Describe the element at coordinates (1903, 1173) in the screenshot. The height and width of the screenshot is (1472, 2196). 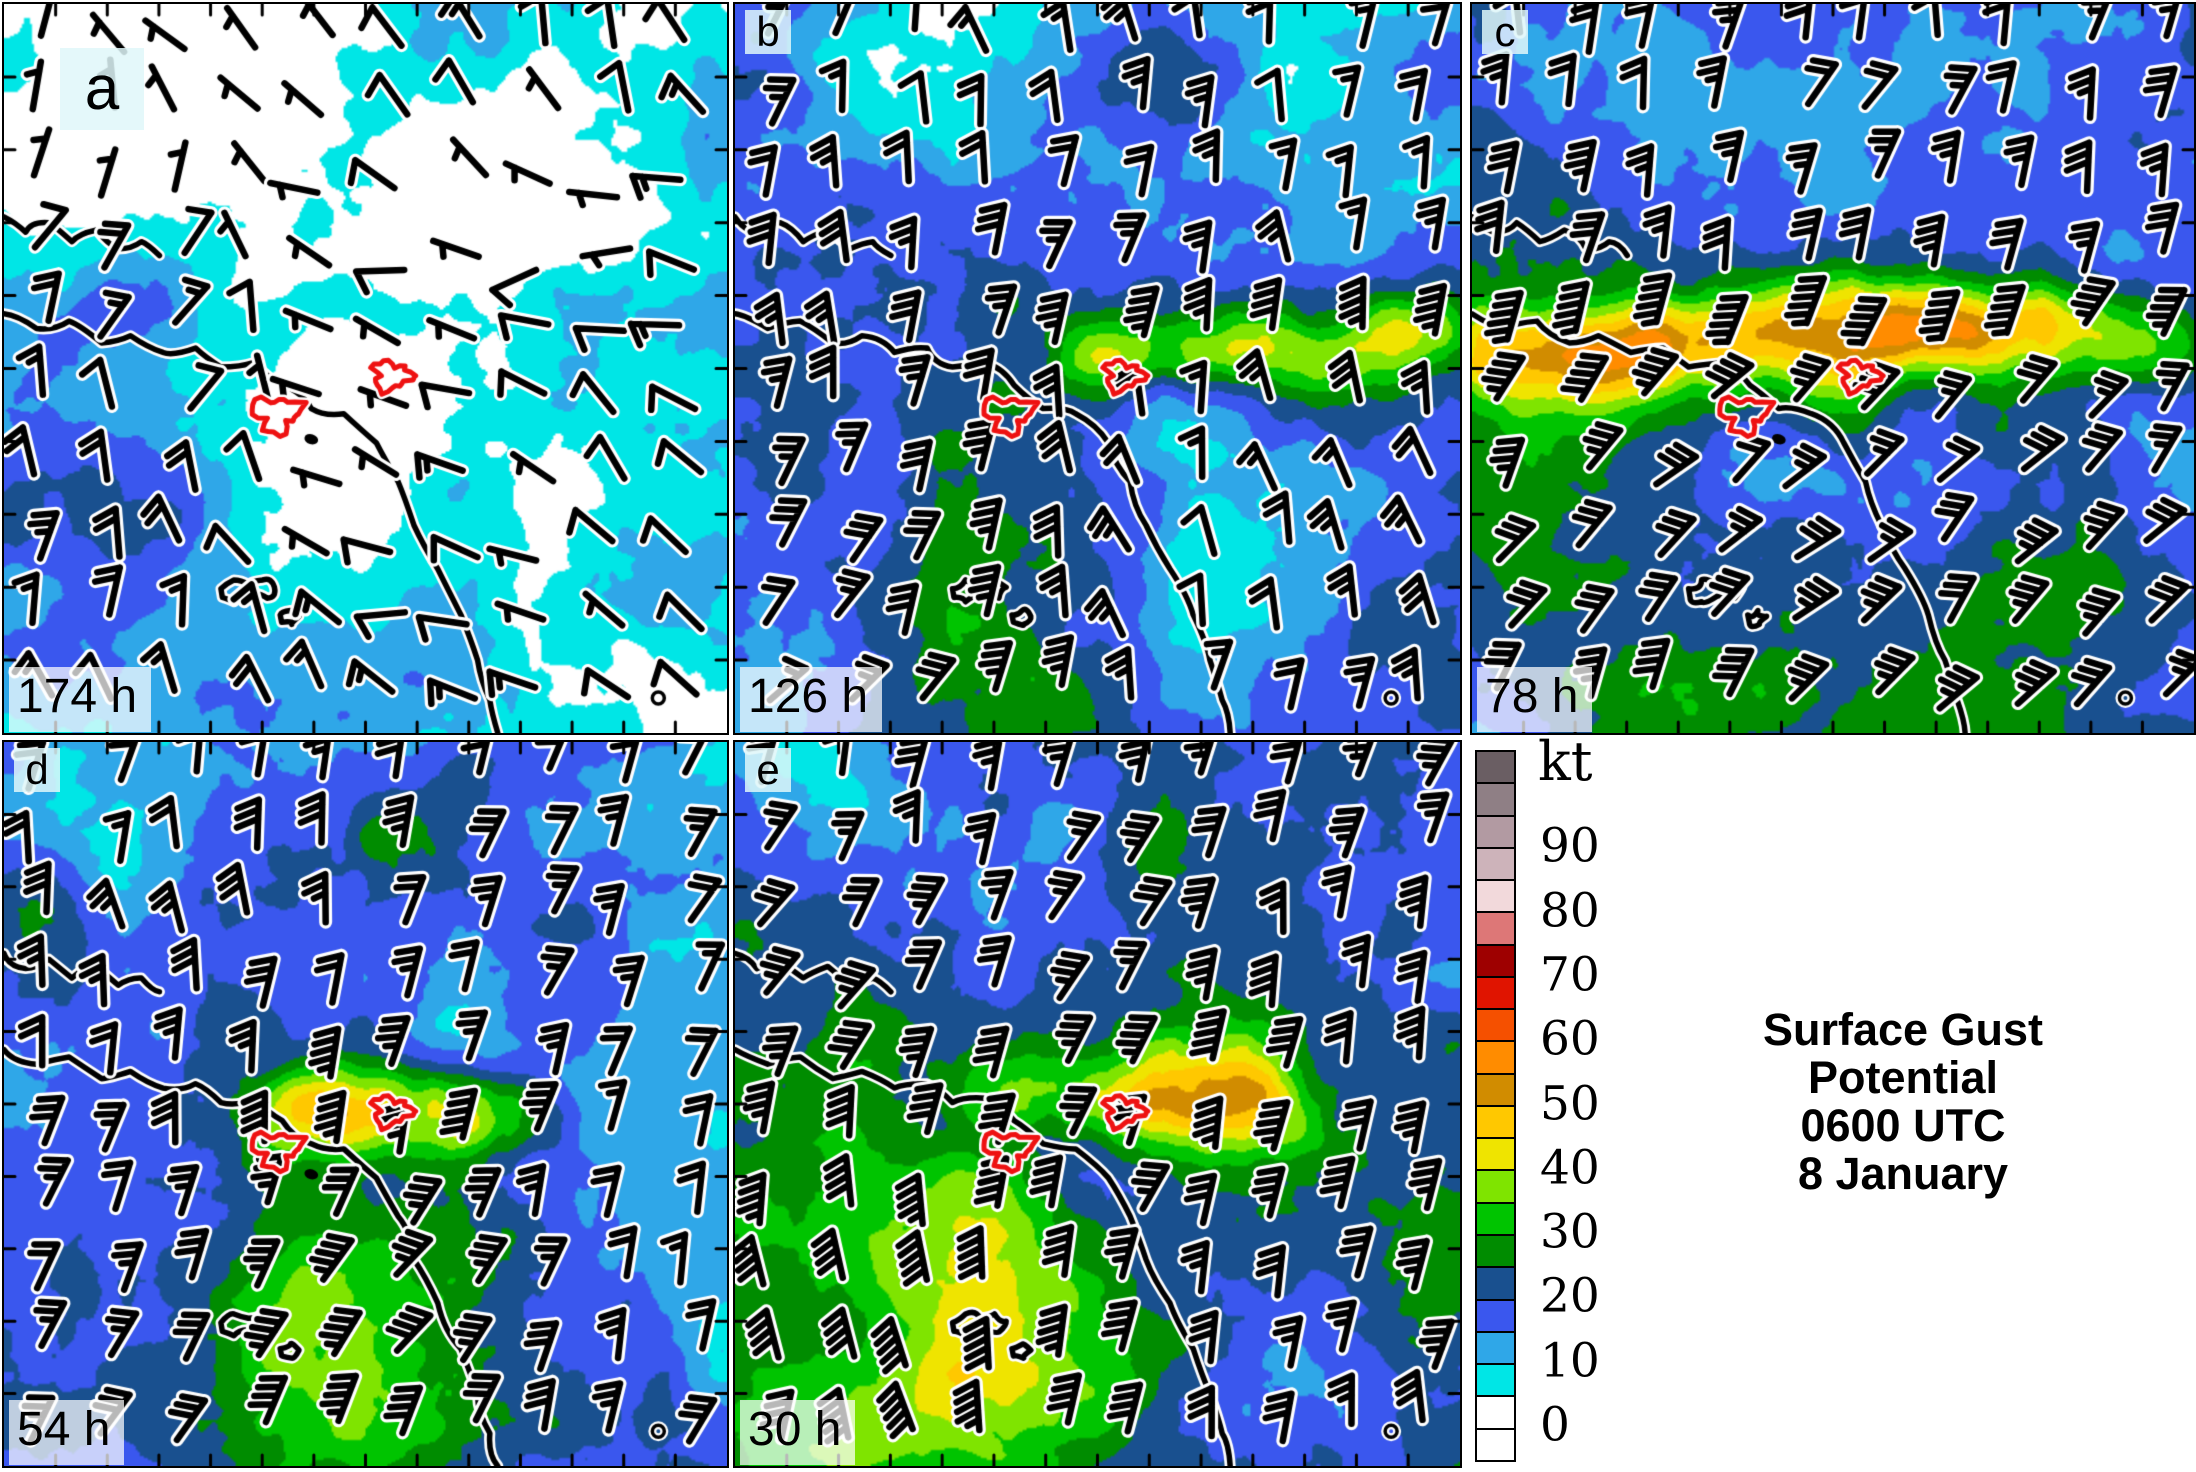
I see `title-line-4: 8 January` at that location.